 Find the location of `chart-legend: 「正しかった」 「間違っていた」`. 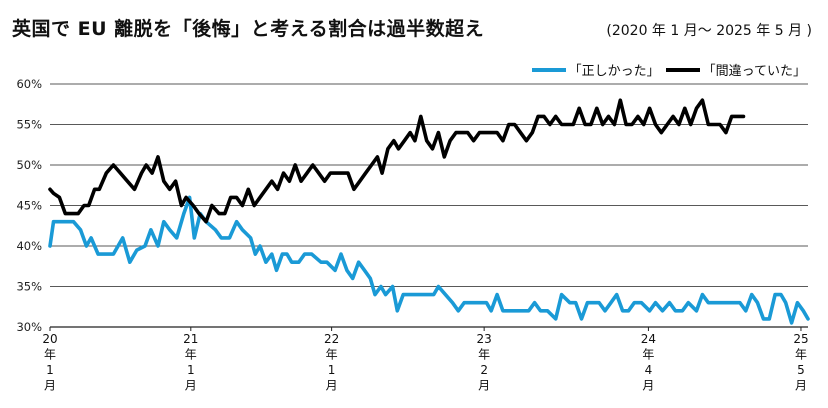

chart-legend: 「正しかった」 「間違っていた」 is located at coordinates (666, 69).